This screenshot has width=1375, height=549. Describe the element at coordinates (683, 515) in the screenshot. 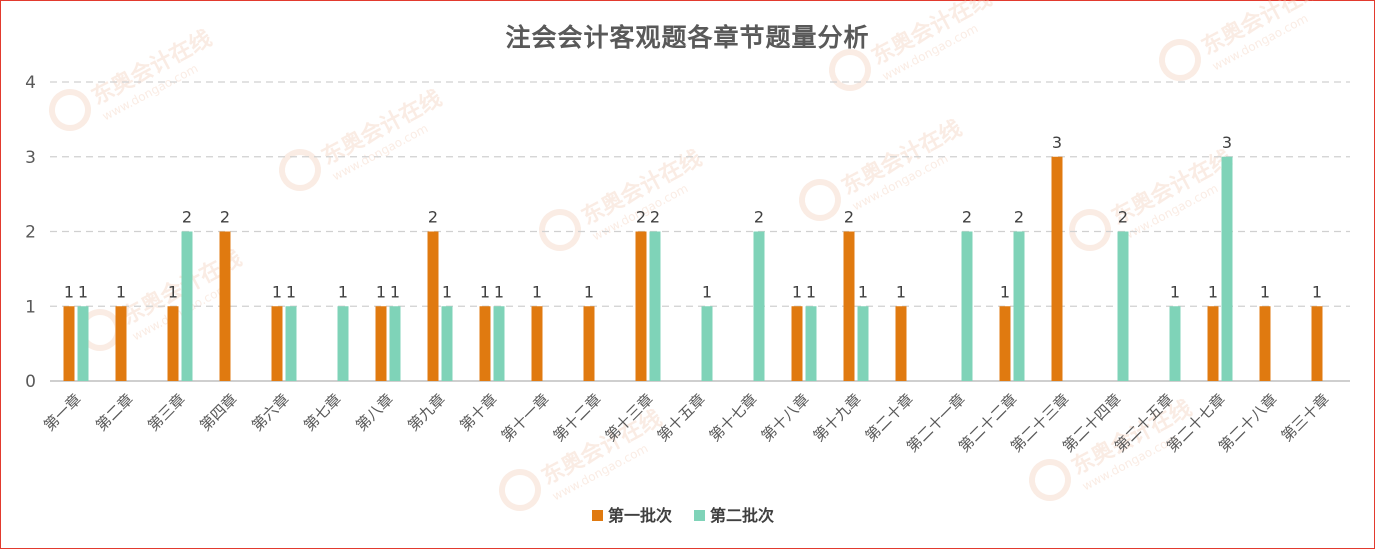

I see `legend: 第一批次 第二批次` at that location.